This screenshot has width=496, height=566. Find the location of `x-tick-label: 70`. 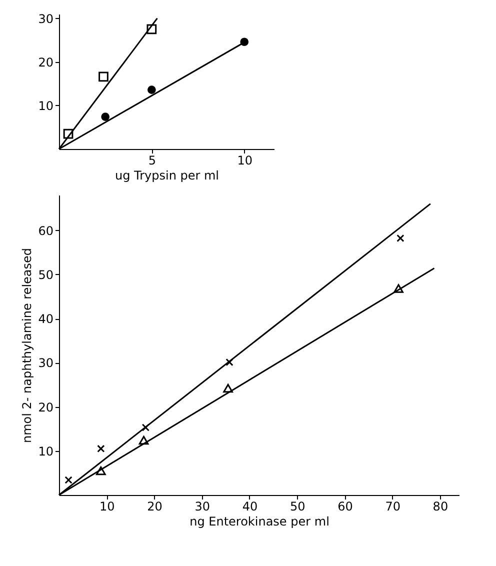

x-tick-label: 70 is located at coordinates (392, 507).